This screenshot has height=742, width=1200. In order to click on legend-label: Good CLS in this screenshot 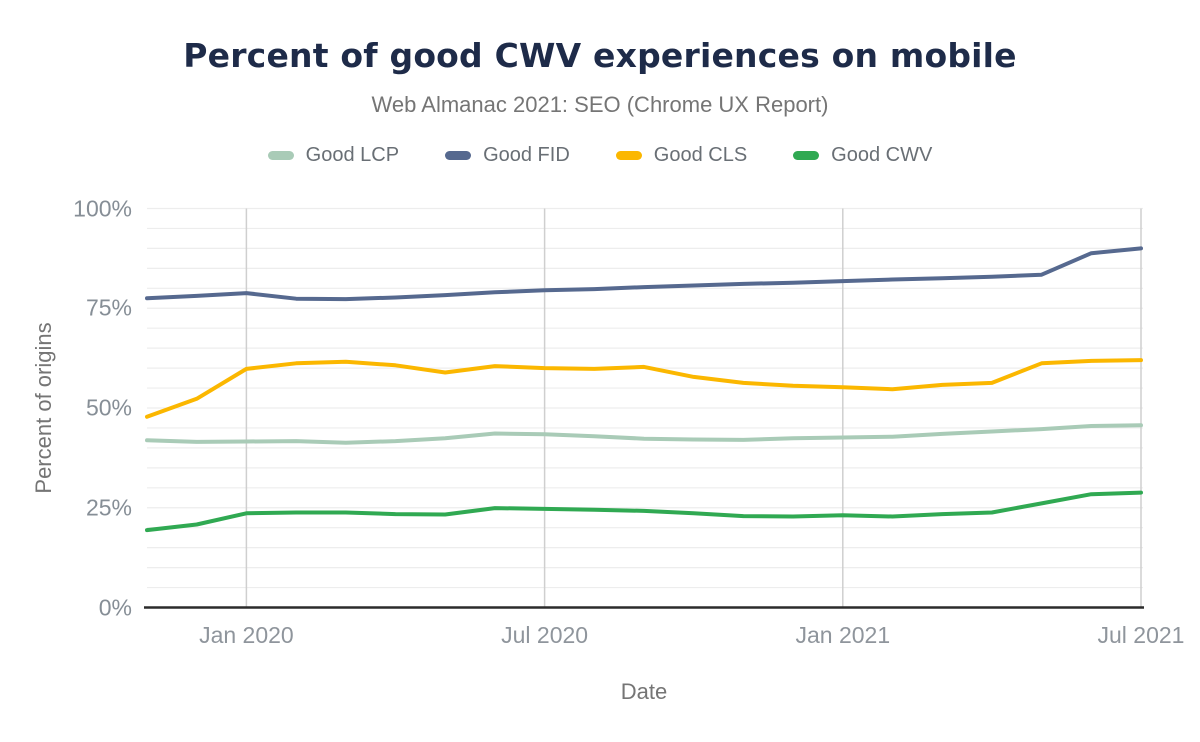, I will do `click(700, 155)`.